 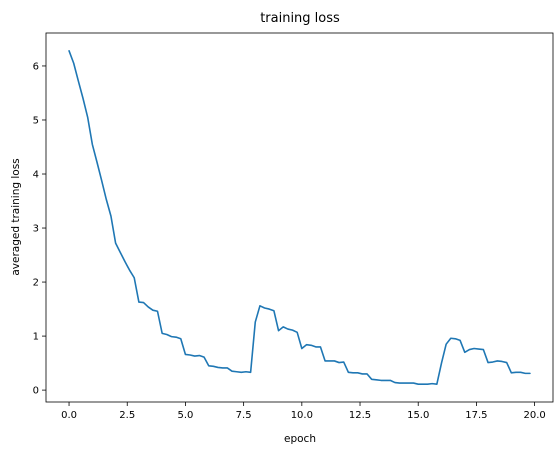 What do you see at coordinates (300, 439) in the screenshot?
I see `x-axis-label: epoch` at bounding box center [300, 439].